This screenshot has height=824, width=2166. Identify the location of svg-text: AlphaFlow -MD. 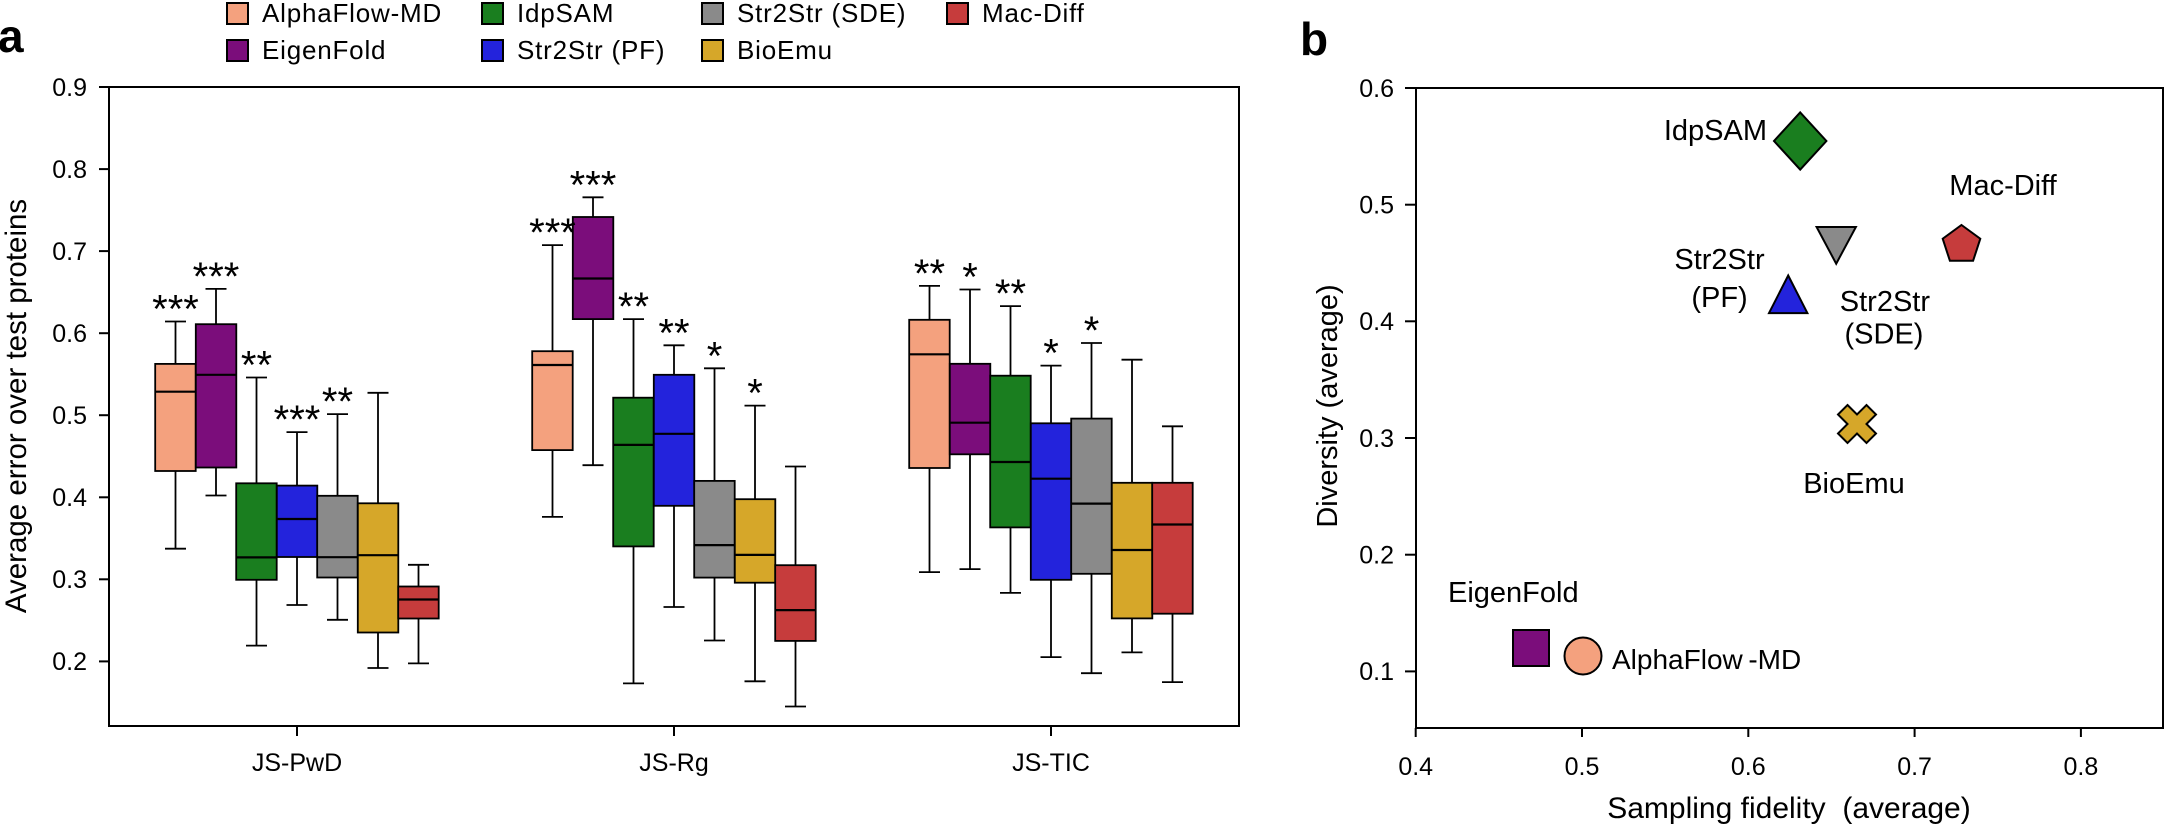
(1706, 659).